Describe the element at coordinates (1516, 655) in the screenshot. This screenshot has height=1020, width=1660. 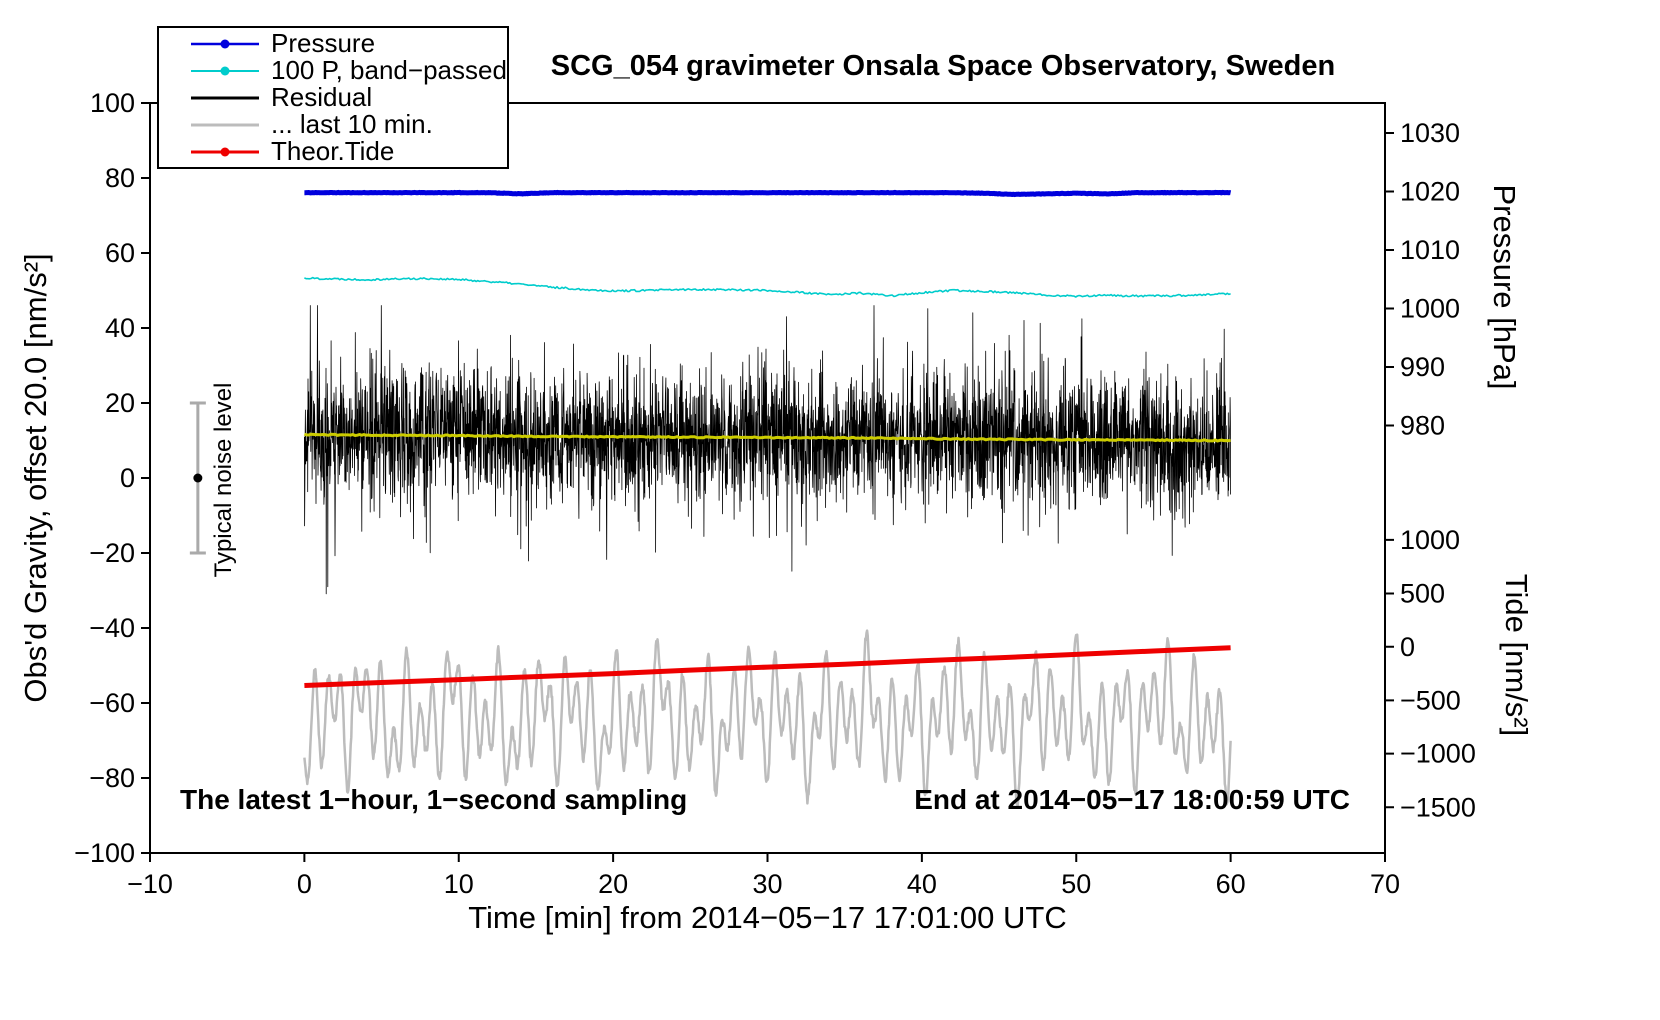
I see `y-axis-label-tide: Tide [nm/s²]` at that location.